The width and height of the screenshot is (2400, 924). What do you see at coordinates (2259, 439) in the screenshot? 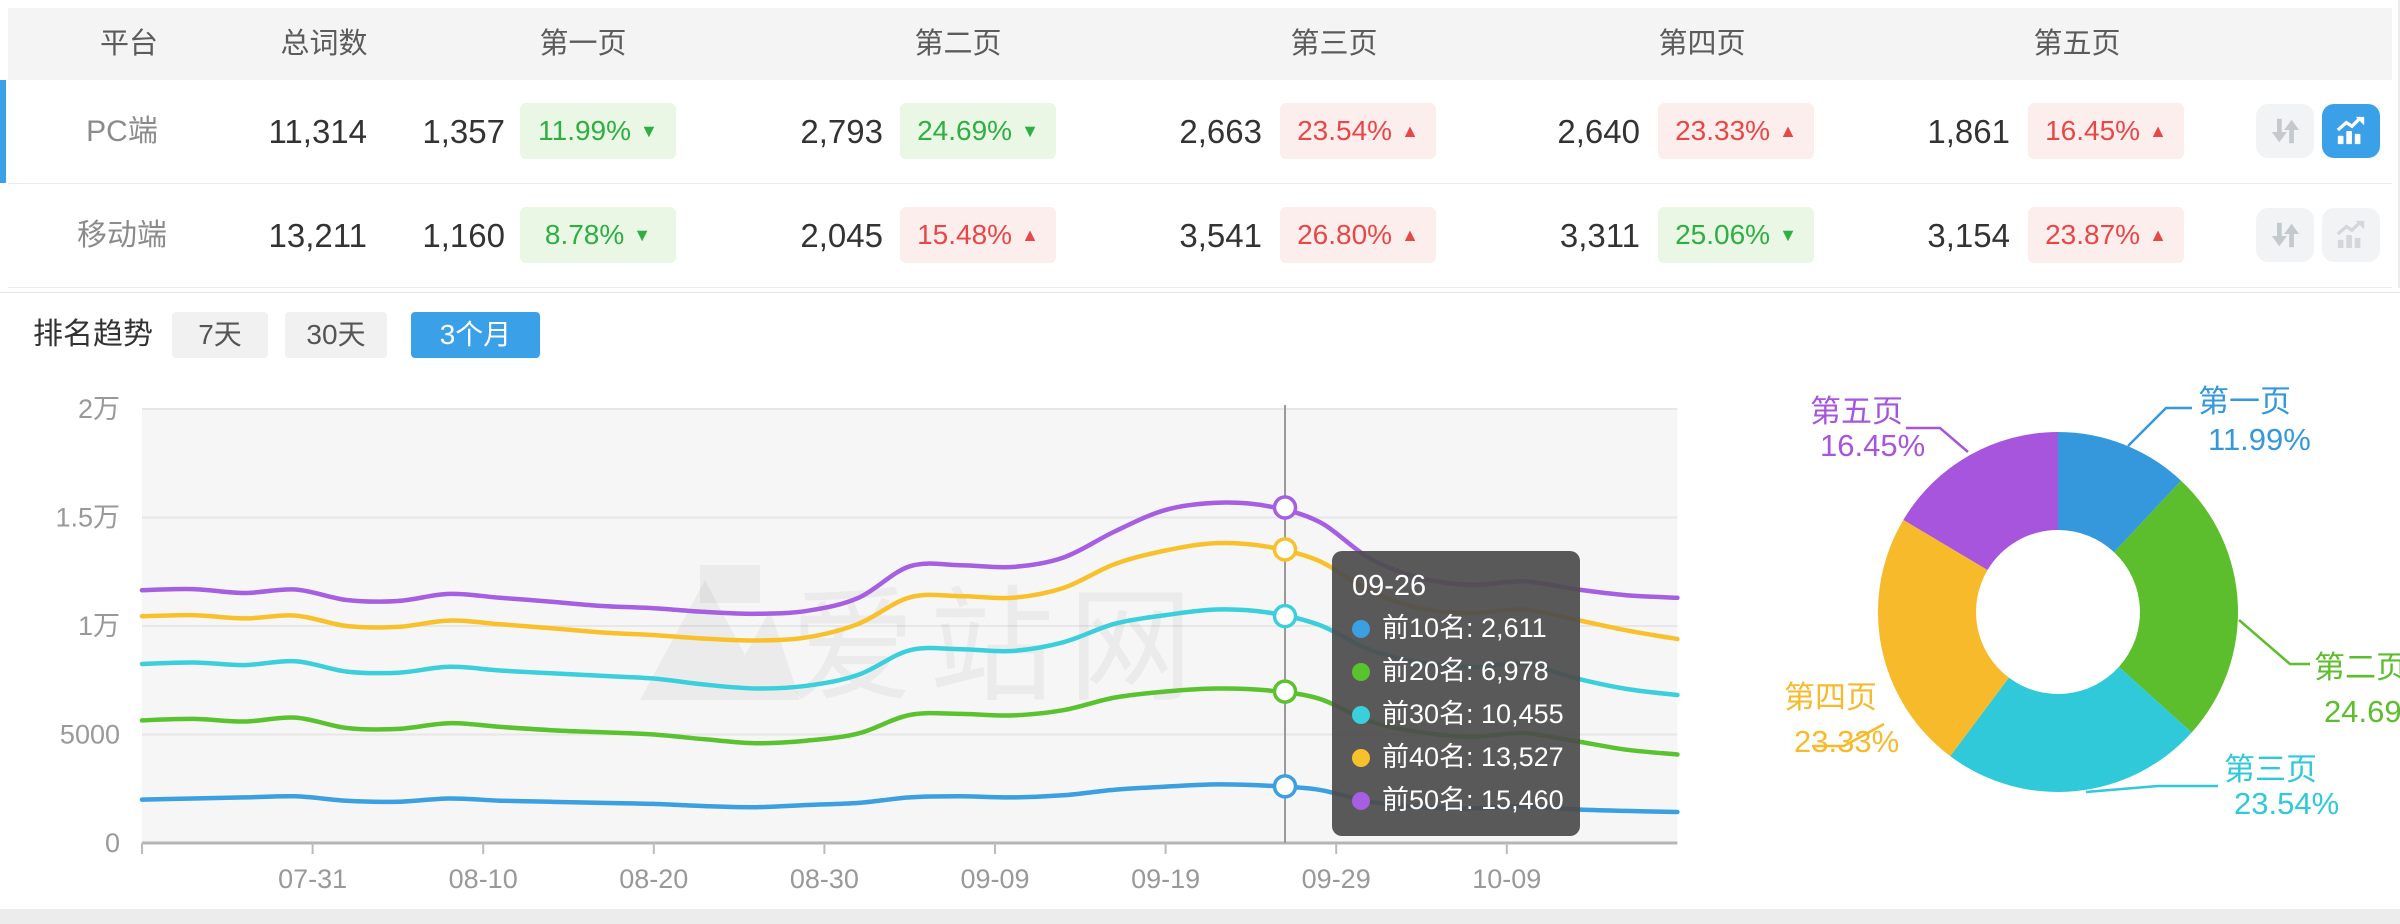
I see `donut-label-pct-0: 11.99%` at bounding box center [2259, 439].